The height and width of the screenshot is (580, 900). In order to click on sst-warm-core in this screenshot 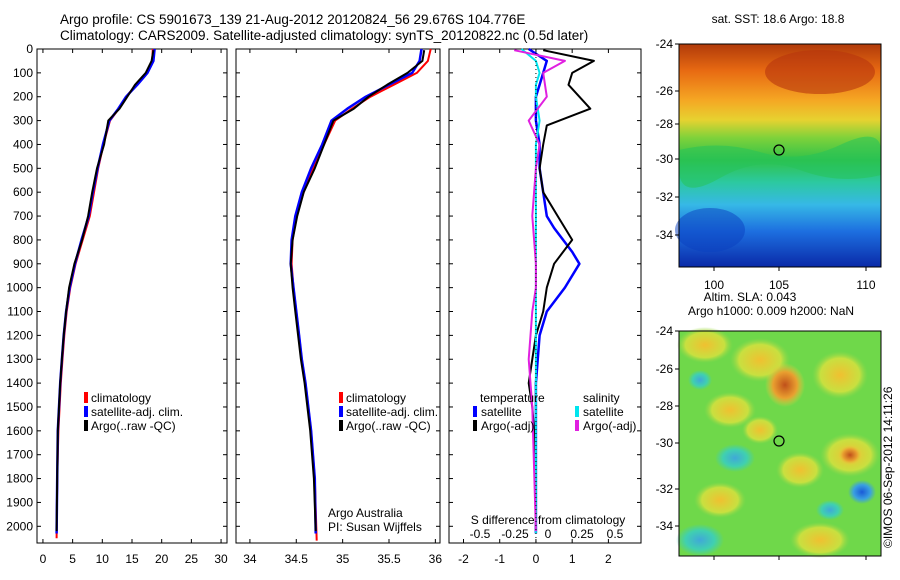, I will do `click(820, 72)`.